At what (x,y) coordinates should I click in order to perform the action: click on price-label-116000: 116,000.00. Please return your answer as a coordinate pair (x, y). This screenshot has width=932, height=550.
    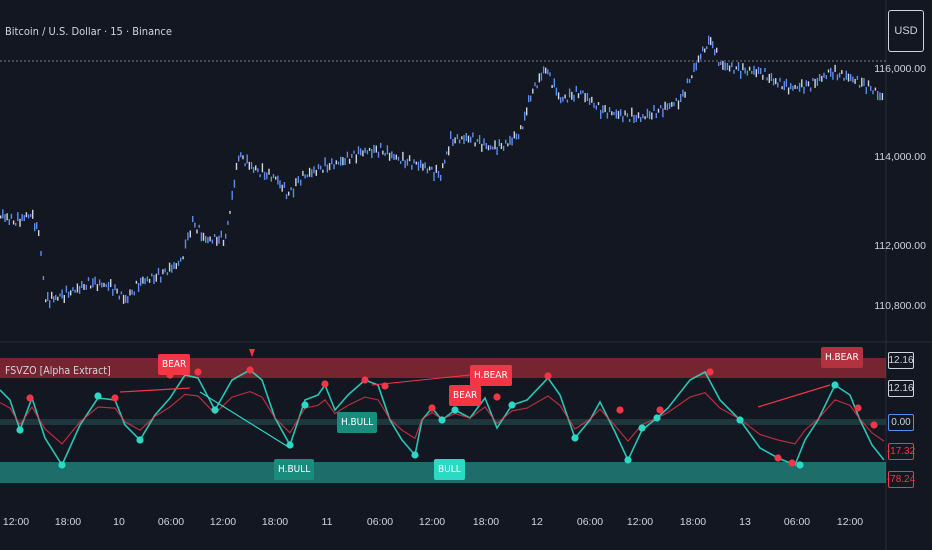
    Looking at the image, I should click on (900, 69).